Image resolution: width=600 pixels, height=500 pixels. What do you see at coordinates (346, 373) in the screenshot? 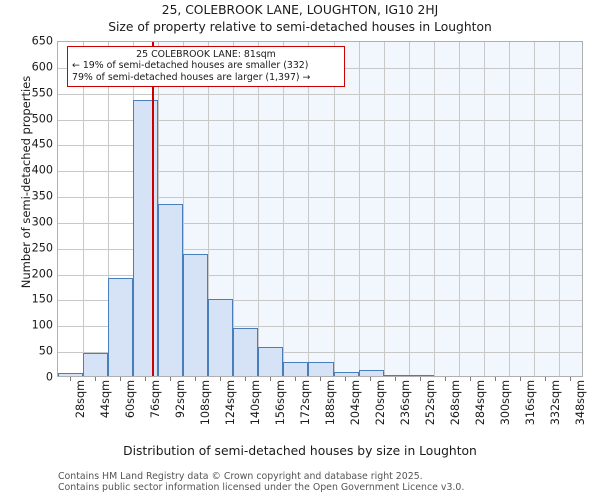
I see `bar-204sqm` at bounding box center [346, 373].